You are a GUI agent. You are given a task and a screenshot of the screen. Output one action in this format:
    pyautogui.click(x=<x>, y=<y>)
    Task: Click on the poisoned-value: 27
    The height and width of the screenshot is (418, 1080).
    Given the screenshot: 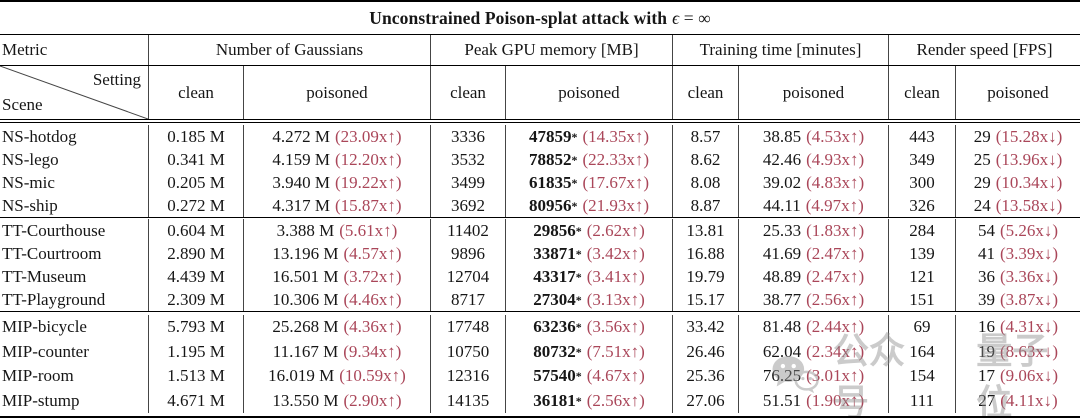 What is the action you would take?
    pyautogui.click(x=987, y=400)
    